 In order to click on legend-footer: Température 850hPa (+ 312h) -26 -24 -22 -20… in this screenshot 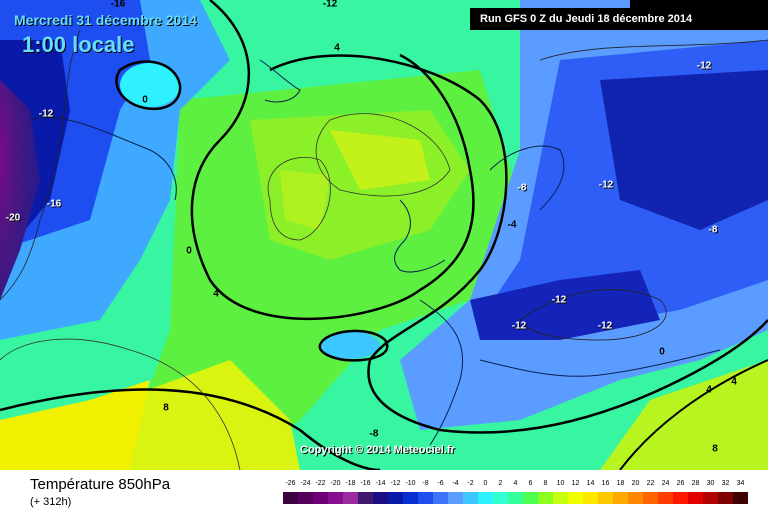, I will do `click(384, 491)`.